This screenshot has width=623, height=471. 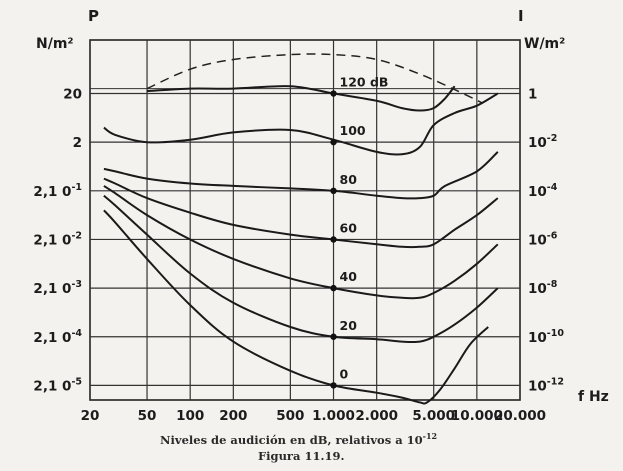 What do you see at coordinates (430, 436) in the screenshot?
I see `caption-exponent: -12` at bounding box center [430, 436].